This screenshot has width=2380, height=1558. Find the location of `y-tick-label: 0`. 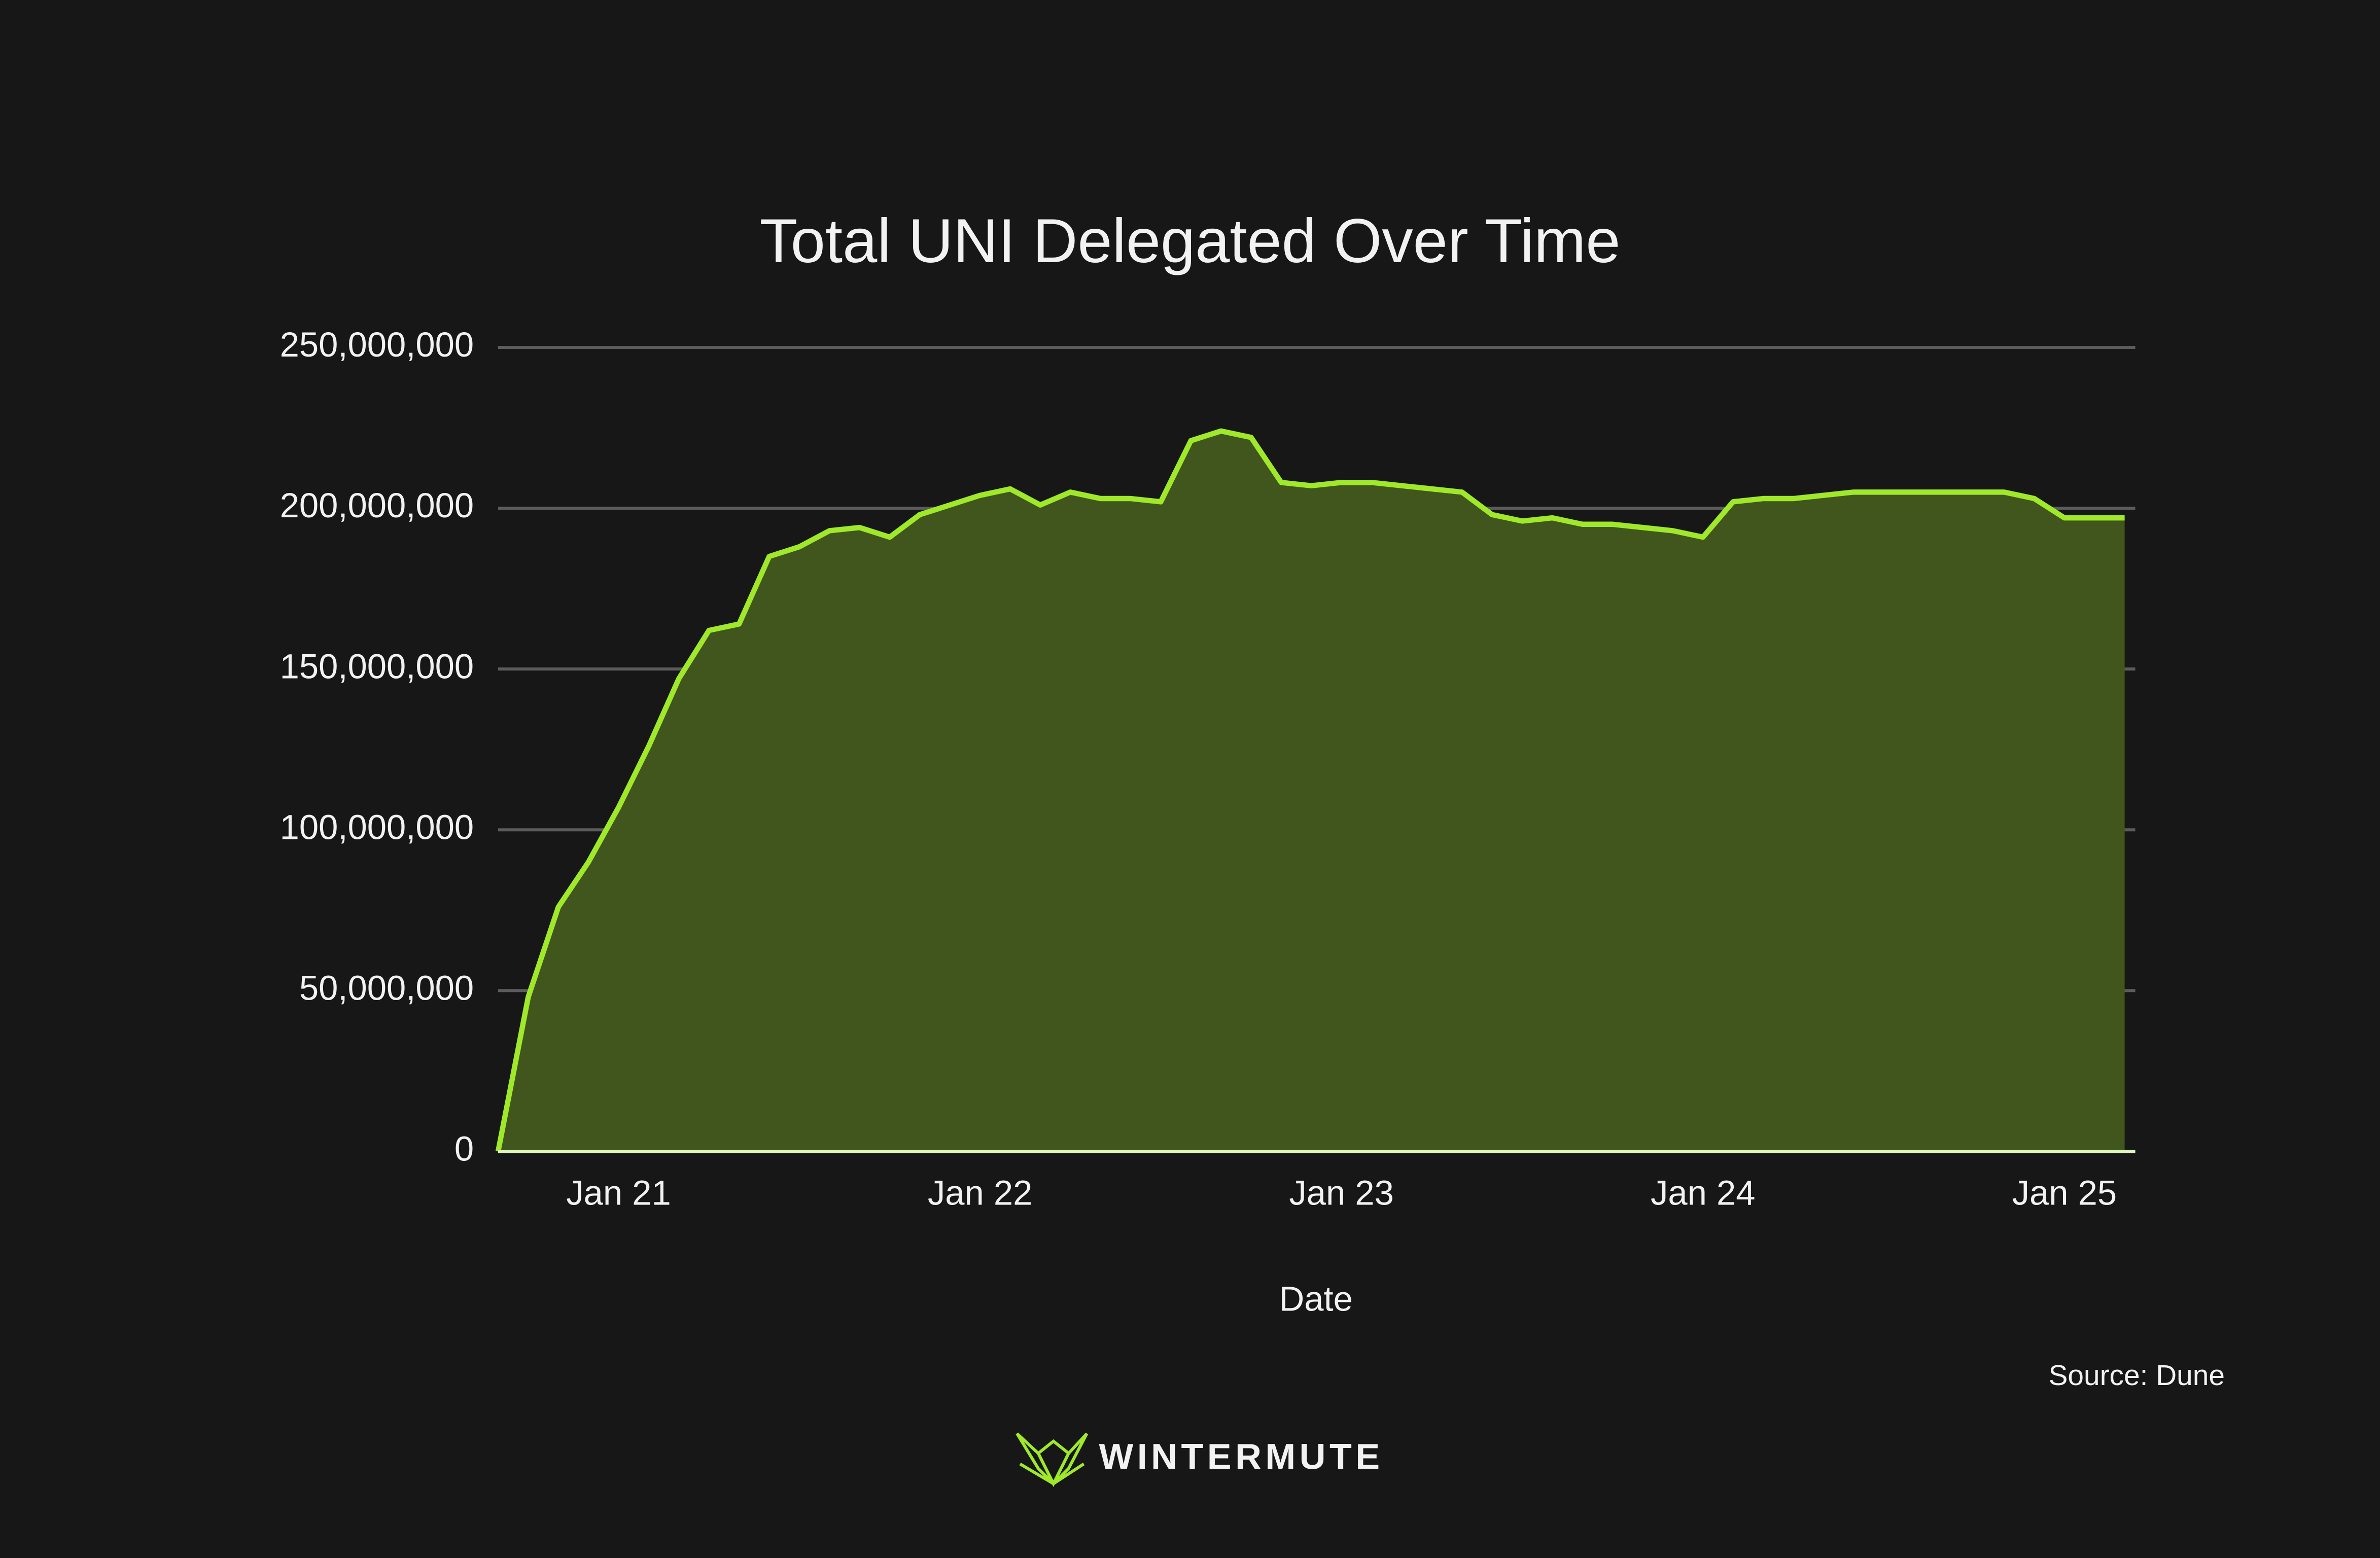

y-tick-label: 0 is located at coordinates (464, 1149).